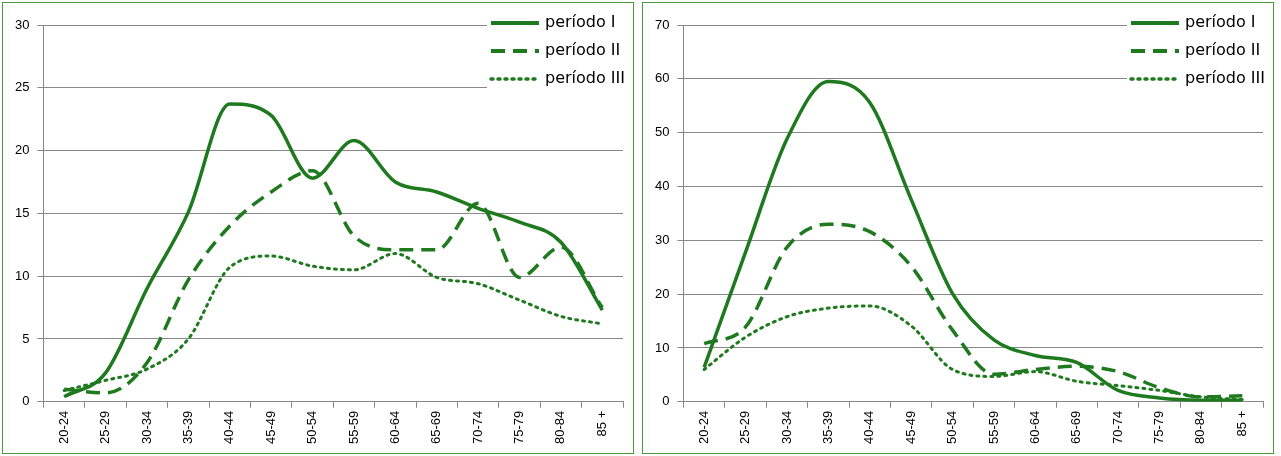 This screenshot has height=456, width=1281. What do you see at coordinates (662, 78) in the screenshot?
I see `y-tick-label: 60` at bounding box center [662, 78].